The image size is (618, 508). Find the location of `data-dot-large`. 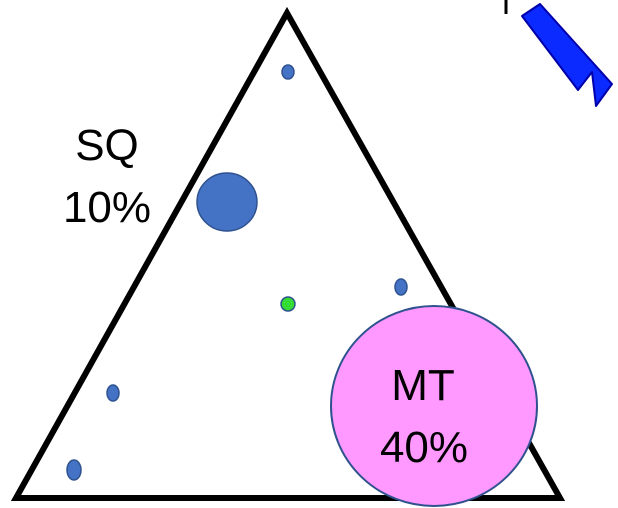

data-dot-large is located at coordinates (227, 202).